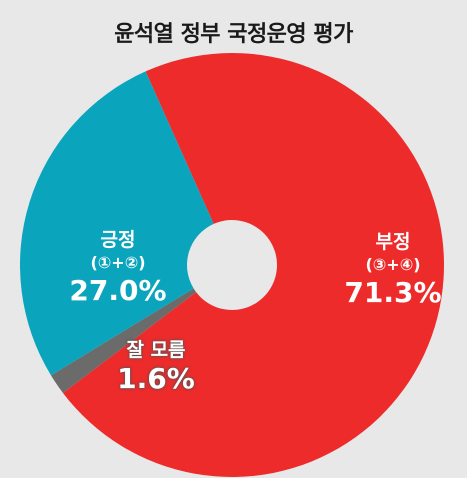 The image size is (467, 478). I want to click on slice-label-positive: 긍정 (①+②) 27.0%, so click(118, 268).